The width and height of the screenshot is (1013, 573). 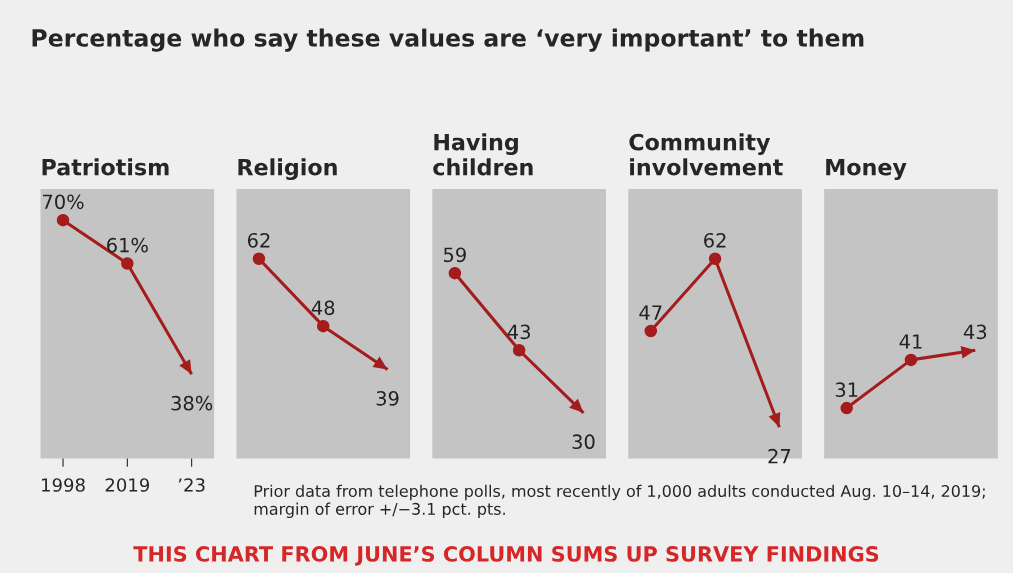 I want to click on data-label: 31, so click(x=846, y=390).